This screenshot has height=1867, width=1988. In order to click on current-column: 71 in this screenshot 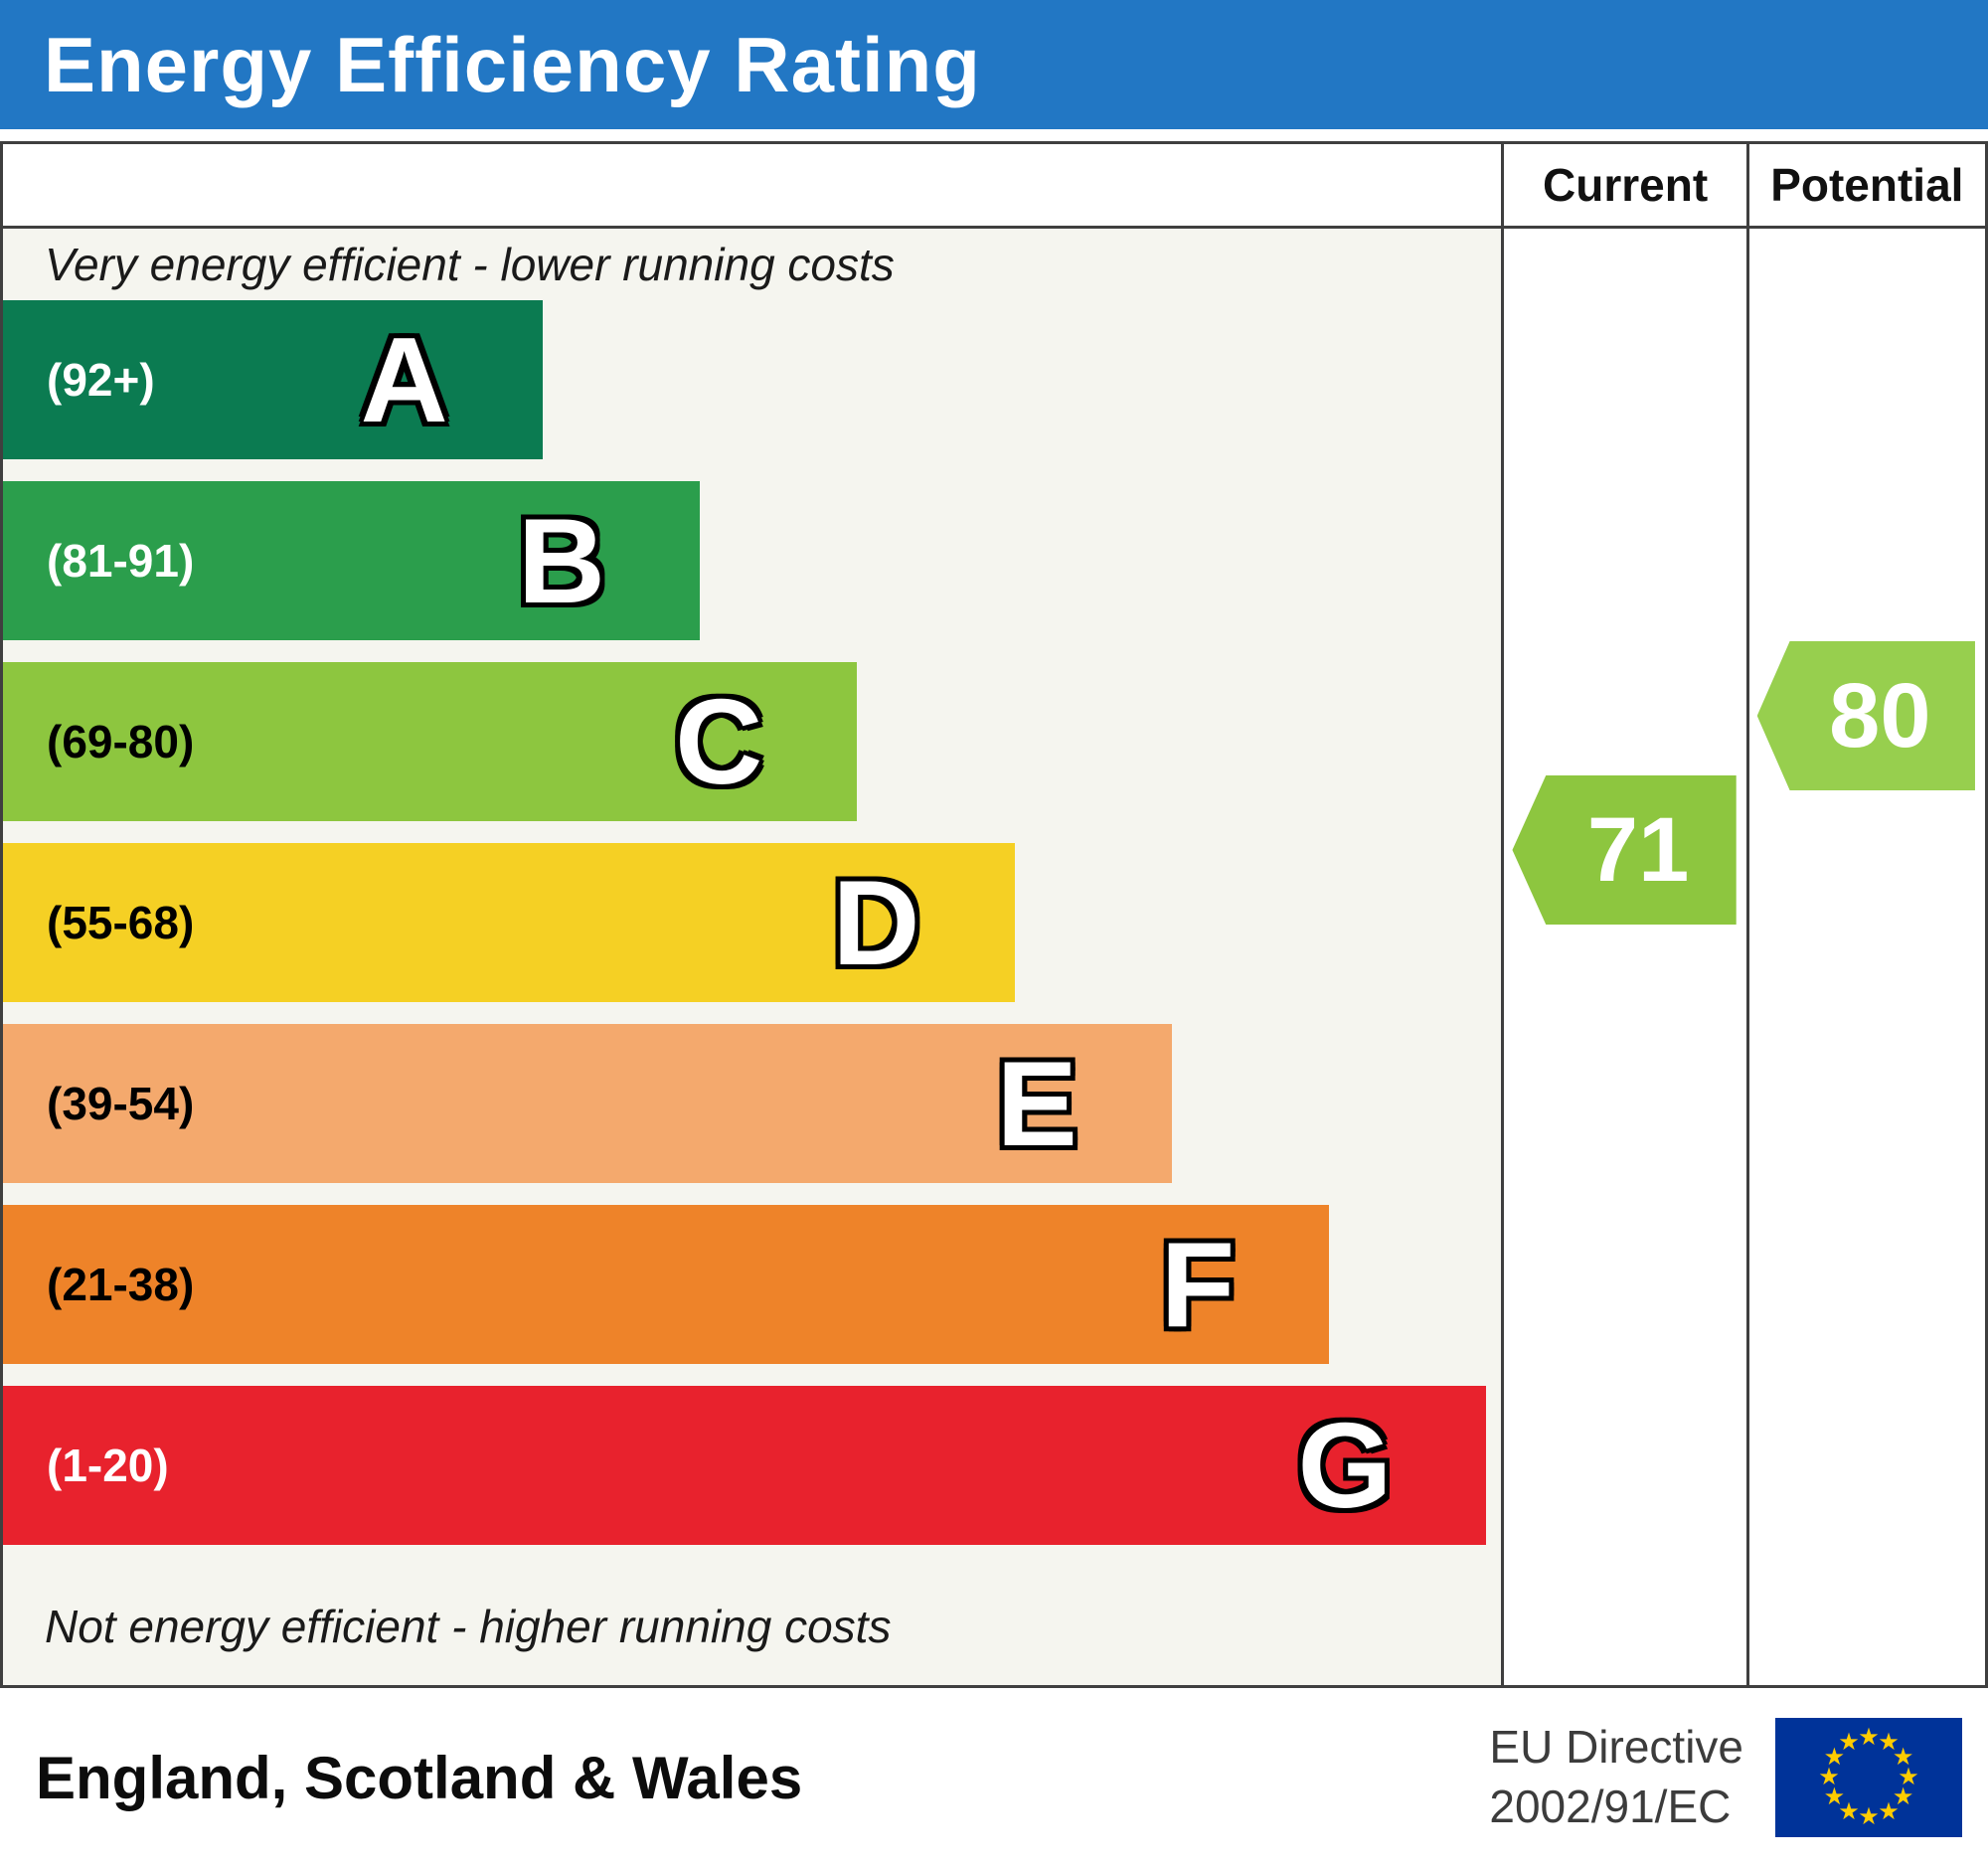, I will do `click(1623, 957)`.